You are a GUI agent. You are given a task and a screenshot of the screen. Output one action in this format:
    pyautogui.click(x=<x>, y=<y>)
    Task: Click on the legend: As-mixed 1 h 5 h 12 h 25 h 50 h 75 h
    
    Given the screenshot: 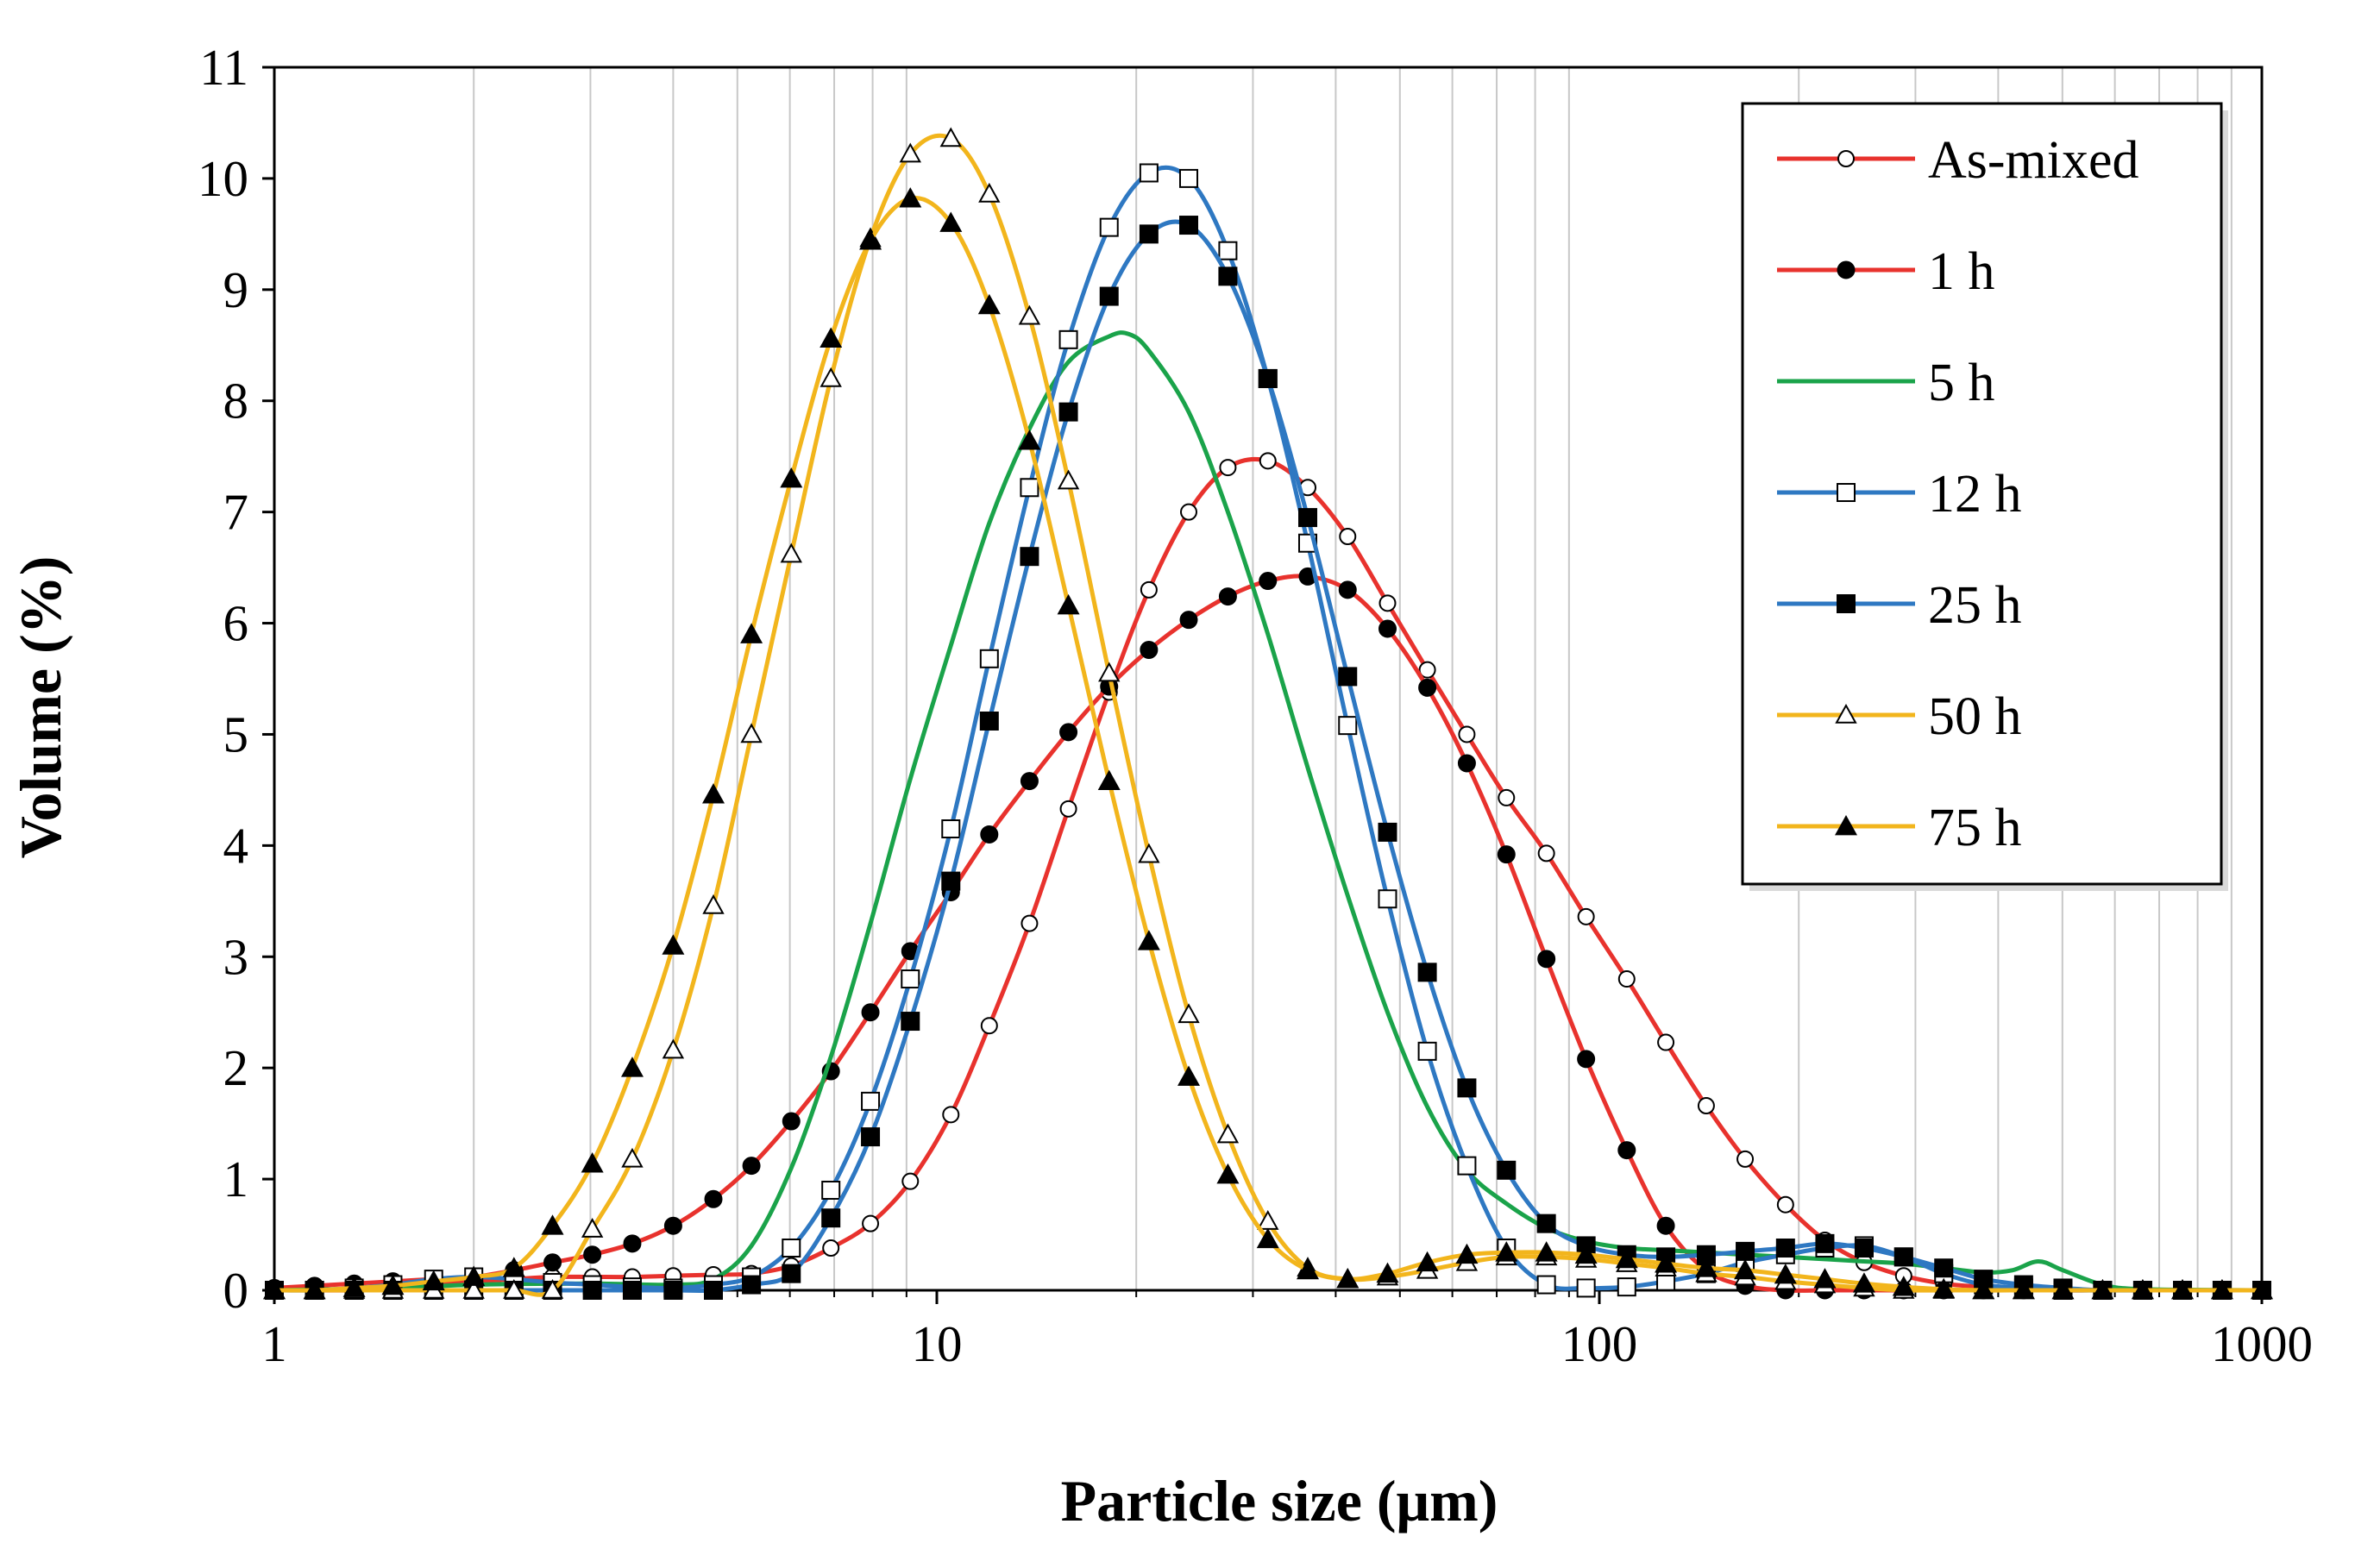 What is the action you would take?
    pyautogui.click(x=1984, y=496)
    